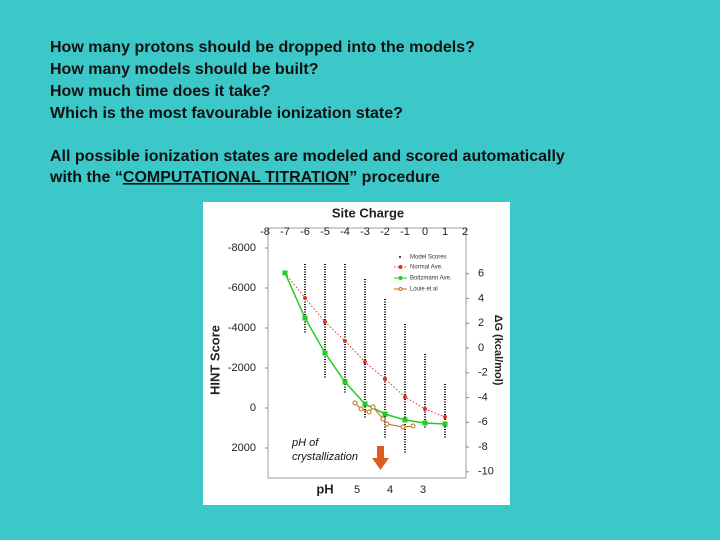 This screenshot has width=720, height=540. Describe the element at coordinates (483, 397) in the screenshot. I see `y2-tick-label: -4` at that location.